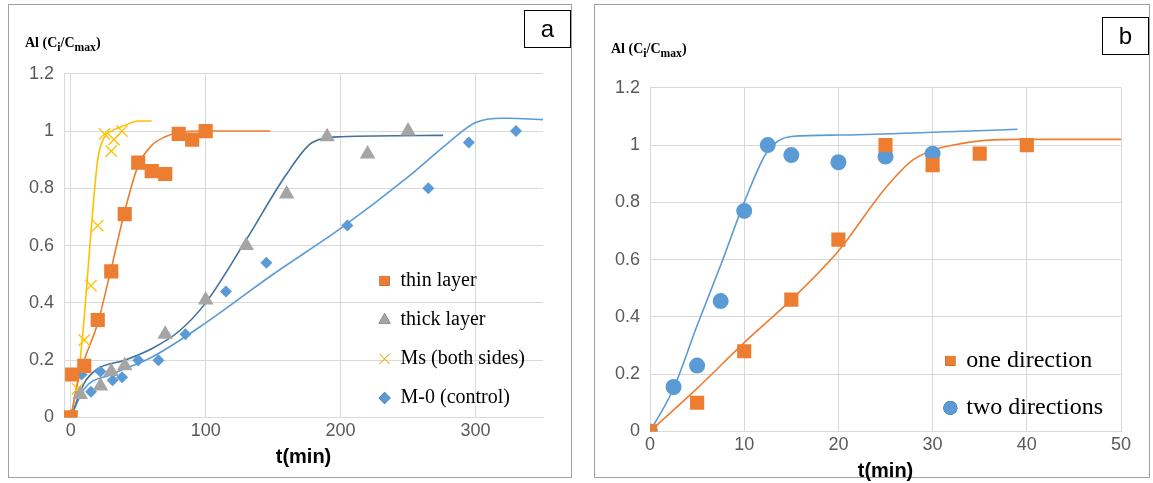 The width and height of the screenshot is (1153, 483). What do you see at coordinates (1034, 406) in the screenshot?
I see `legend-label: two directions` at bounding box center [1034, 406].